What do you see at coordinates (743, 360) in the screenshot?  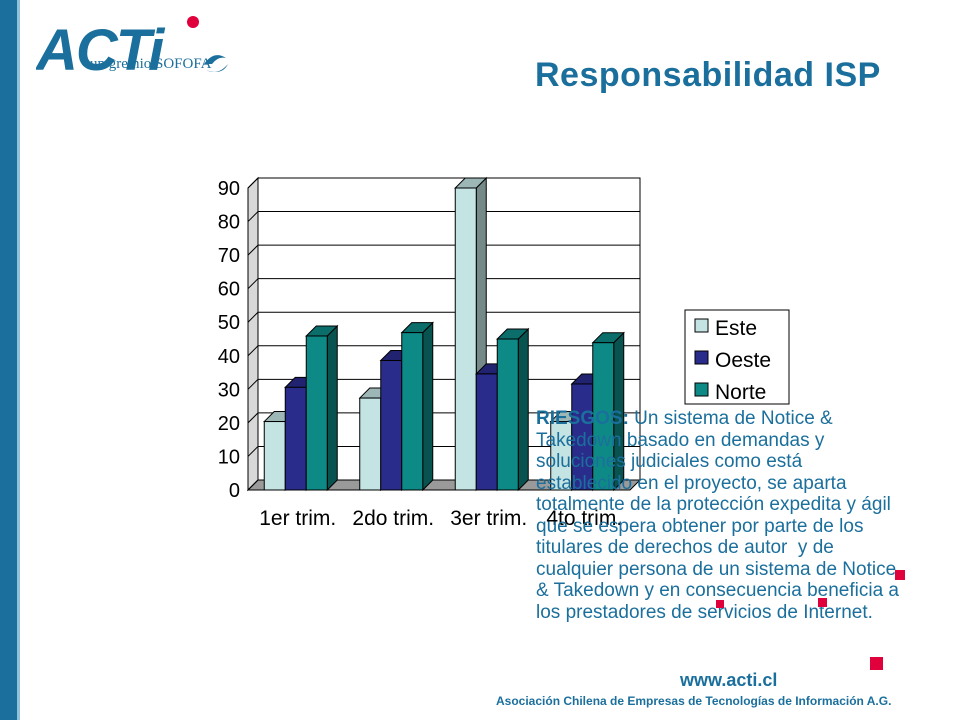 I see `legend-label: Oeste` at bounding box center [743, 360].